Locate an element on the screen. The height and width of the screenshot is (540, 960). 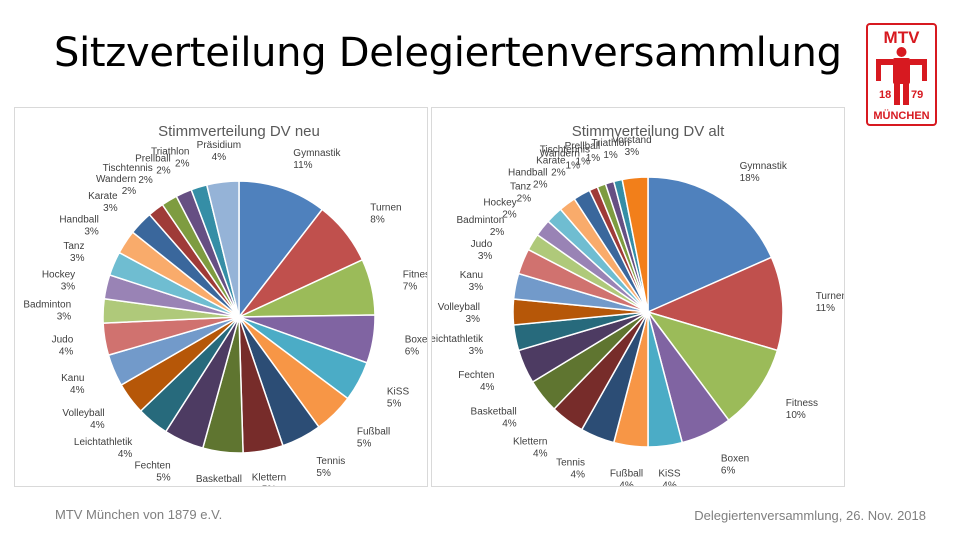
slice-label-tischtennis: Tischtennis 2% is located at coordinates (128, 174).